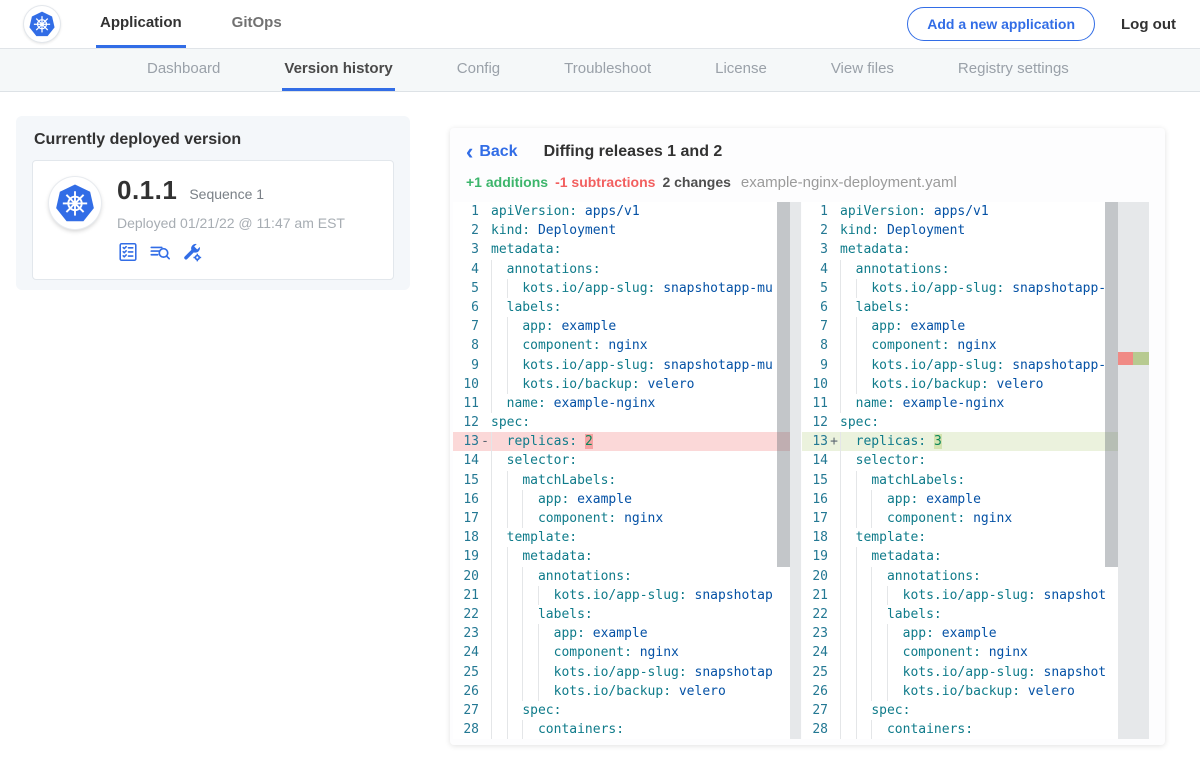 This screenshot has height=768, width=1200. I want to click on scrollbar-thumb-modified, so click(1111, 384).